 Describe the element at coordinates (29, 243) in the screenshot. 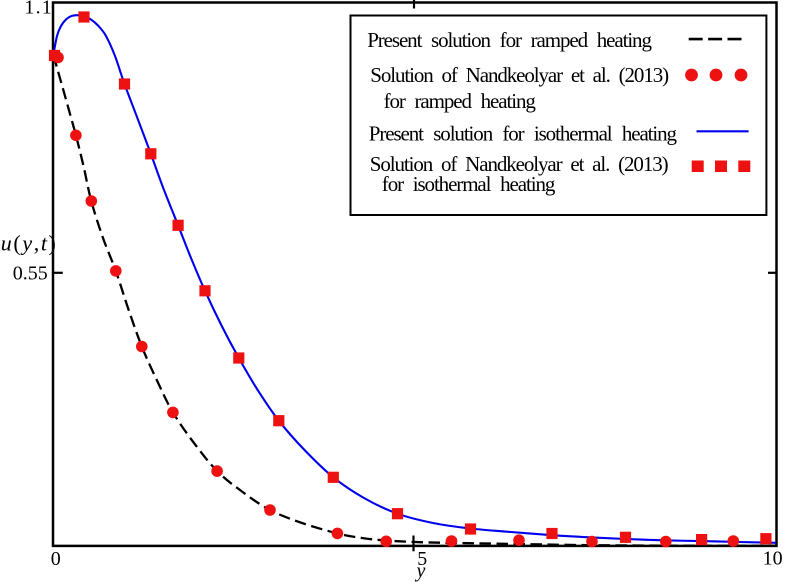

I see `svg-text: u(y,t)` at that location.